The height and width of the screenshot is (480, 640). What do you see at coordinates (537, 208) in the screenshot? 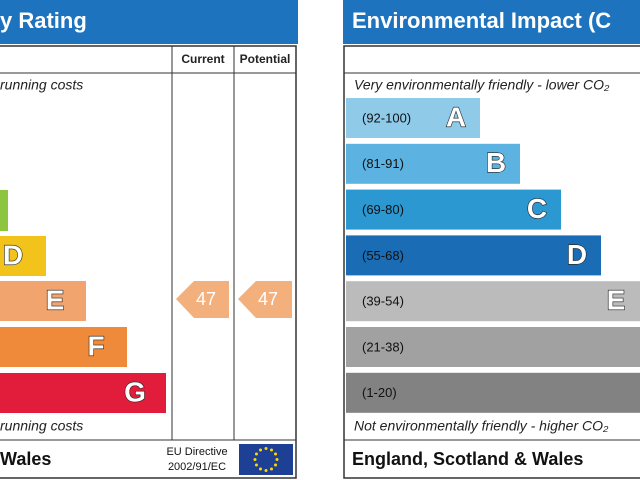
I see `band-letter: C` at bounding box center [537, 208].